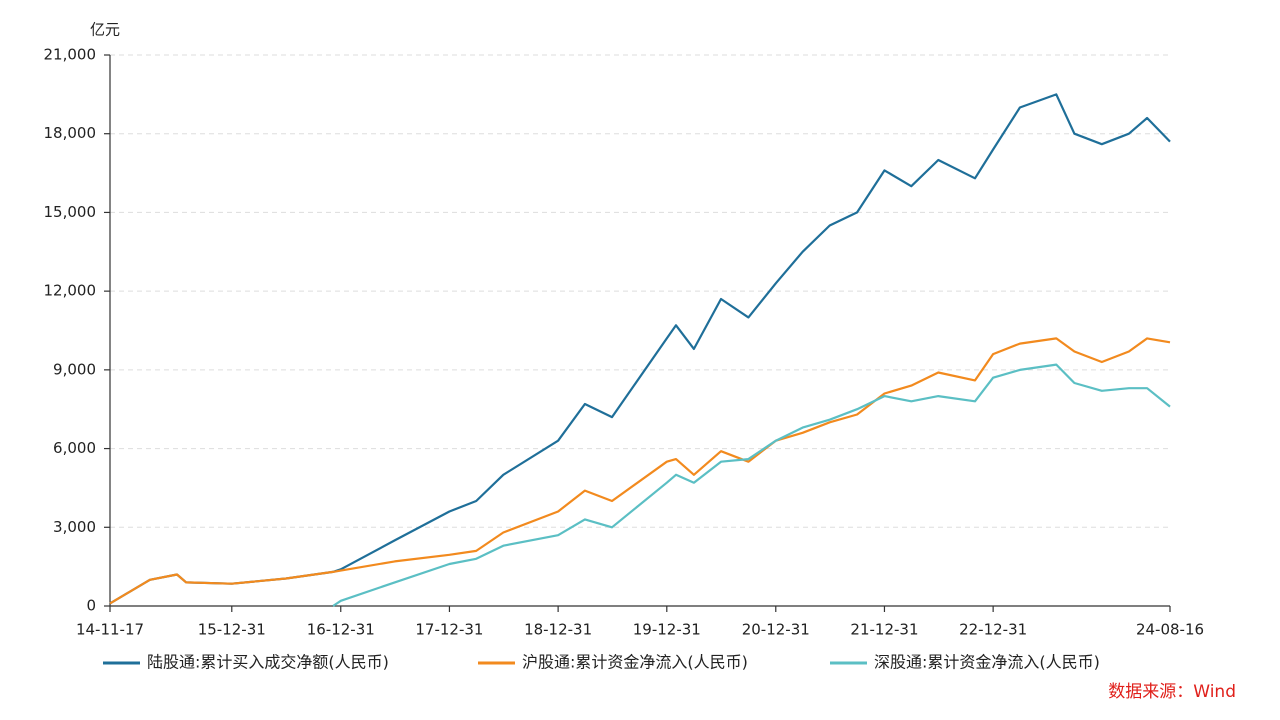 This screenshot has width=1280, height=720. I want to click on x-tick-label: 15-12-31, so click(232, 630).